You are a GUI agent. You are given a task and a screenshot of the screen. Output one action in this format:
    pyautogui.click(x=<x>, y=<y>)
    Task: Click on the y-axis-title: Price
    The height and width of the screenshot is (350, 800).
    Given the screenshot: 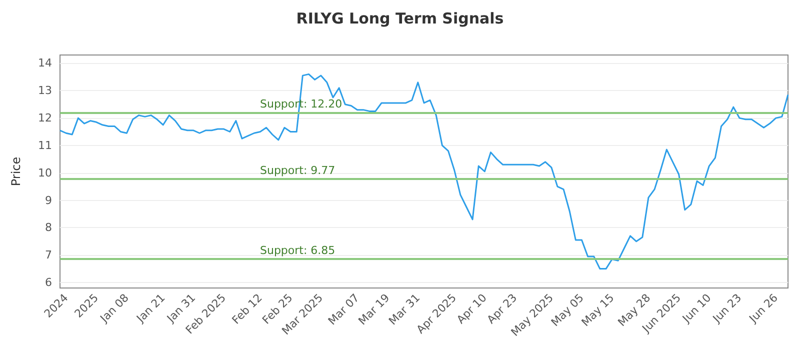 What is the action you would take?
    pyautogui.click(x=16, y=171)
    